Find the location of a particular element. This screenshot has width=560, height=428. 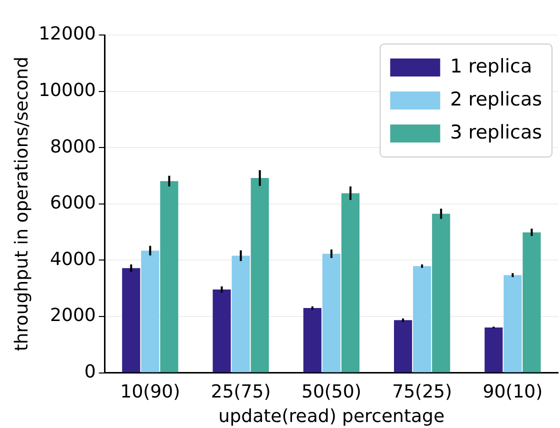

legend-label: 2 replicas is located at coordinates (496, 99).